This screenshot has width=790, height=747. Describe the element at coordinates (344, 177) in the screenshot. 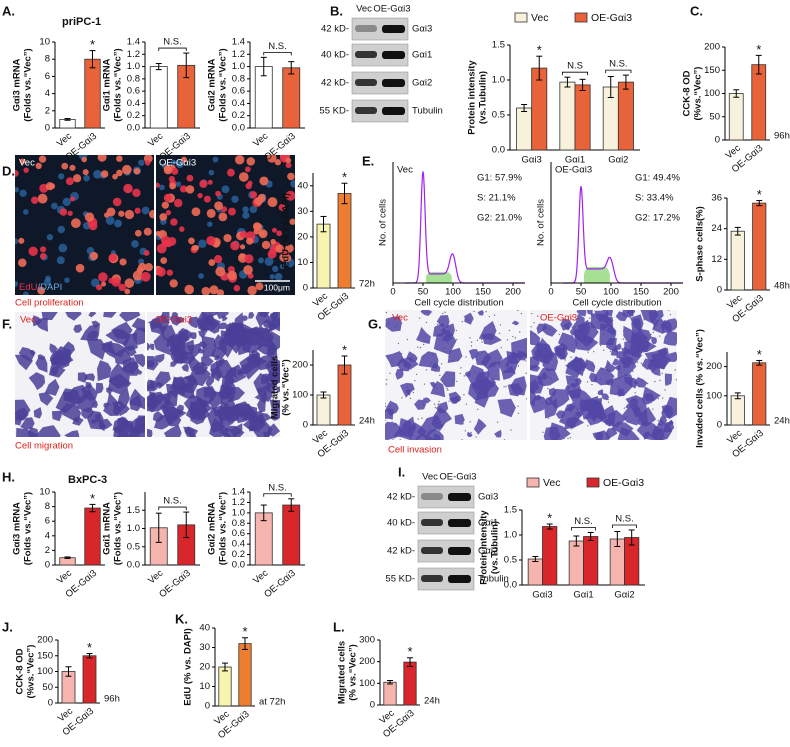

I see `significance: *` at that location.